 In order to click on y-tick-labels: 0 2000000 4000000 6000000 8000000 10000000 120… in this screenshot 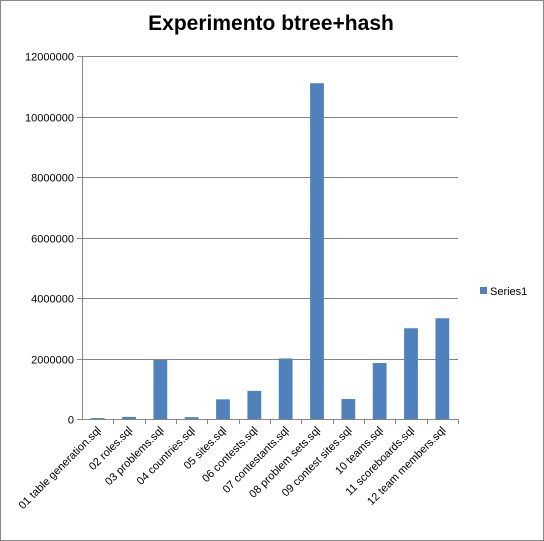, I will do `click(49, 239)`.